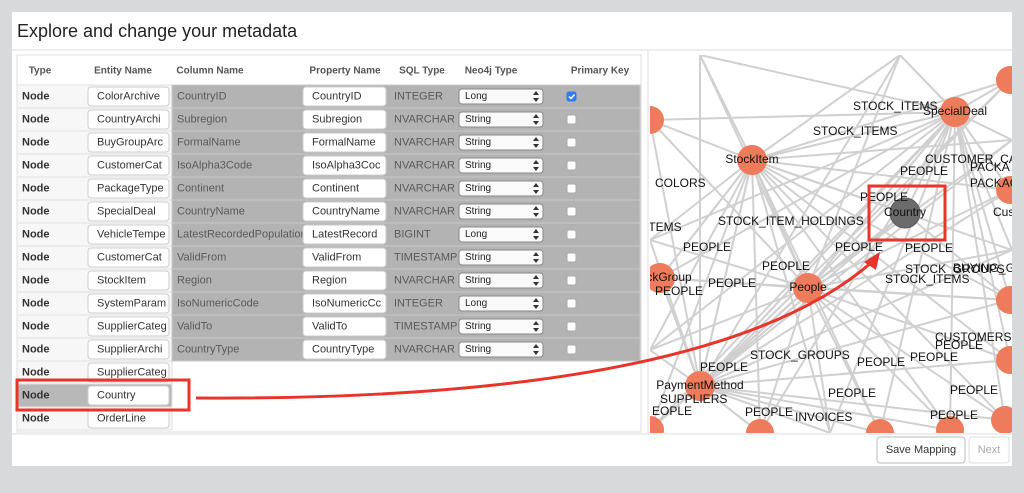 The height and width of the screenshot is (493, 1024). Describe the element at coordinates (200, 188) in the screenshot. I see `column-name: Continent` at that location.